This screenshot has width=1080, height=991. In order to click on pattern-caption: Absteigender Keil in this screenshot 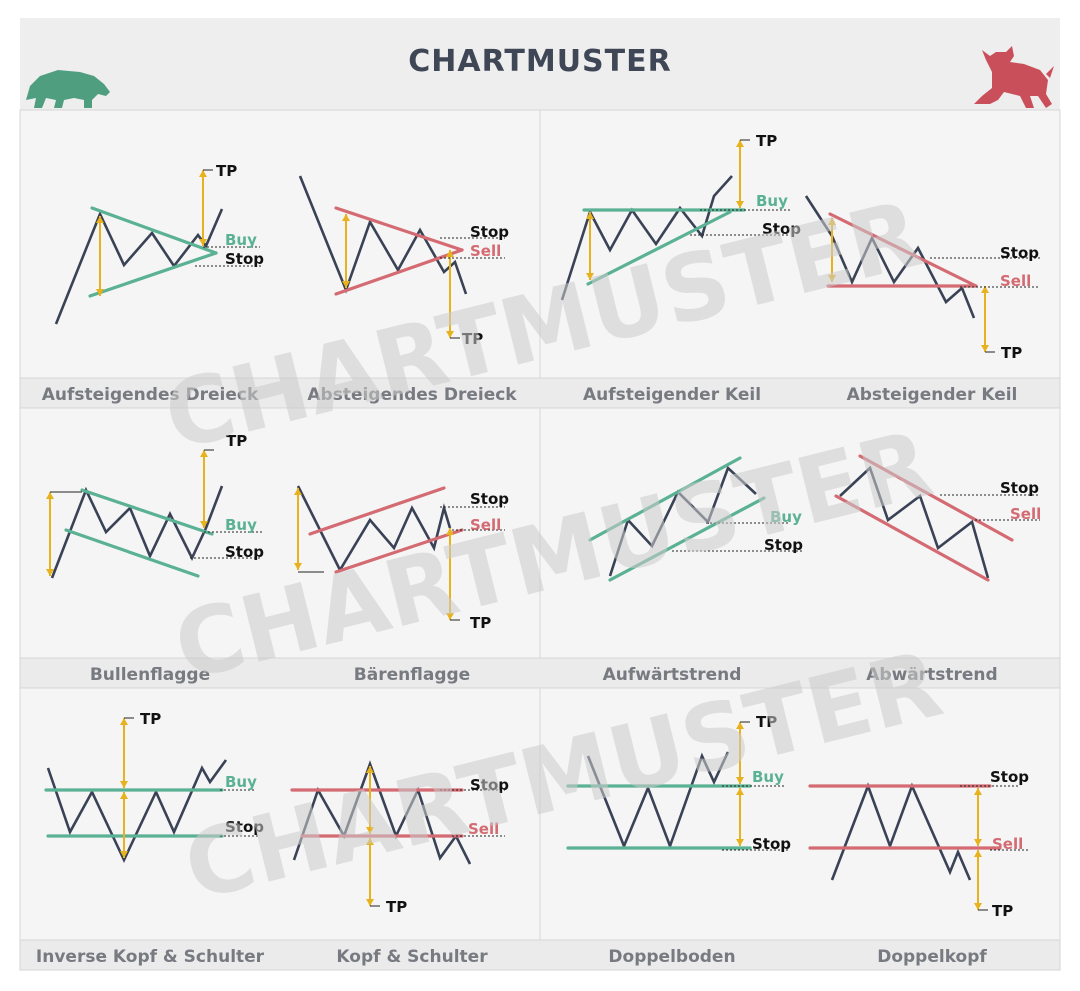, I will do `click(932, 395)`.